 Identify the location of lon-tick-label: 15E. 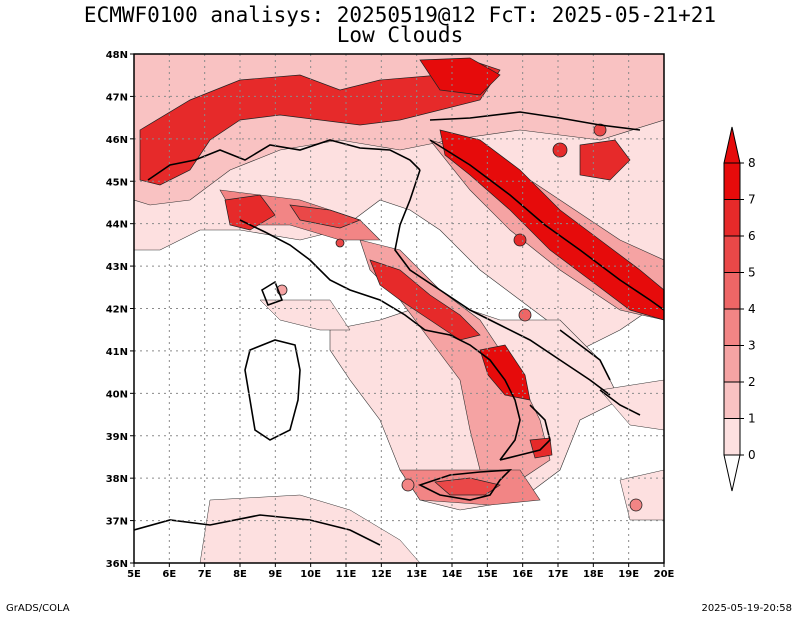
(487, 574).